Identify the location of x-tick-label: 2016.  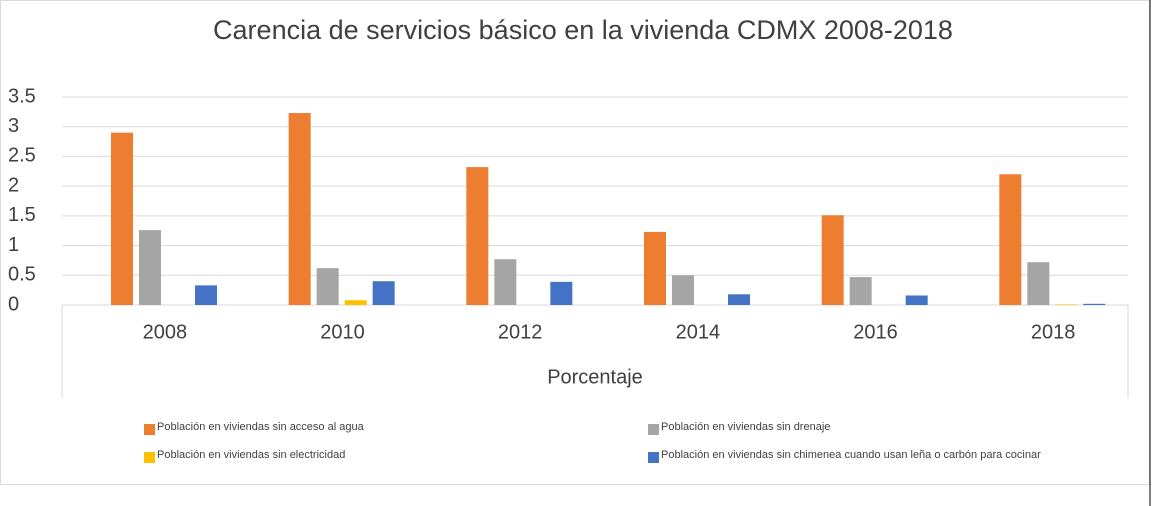
(875, 332).